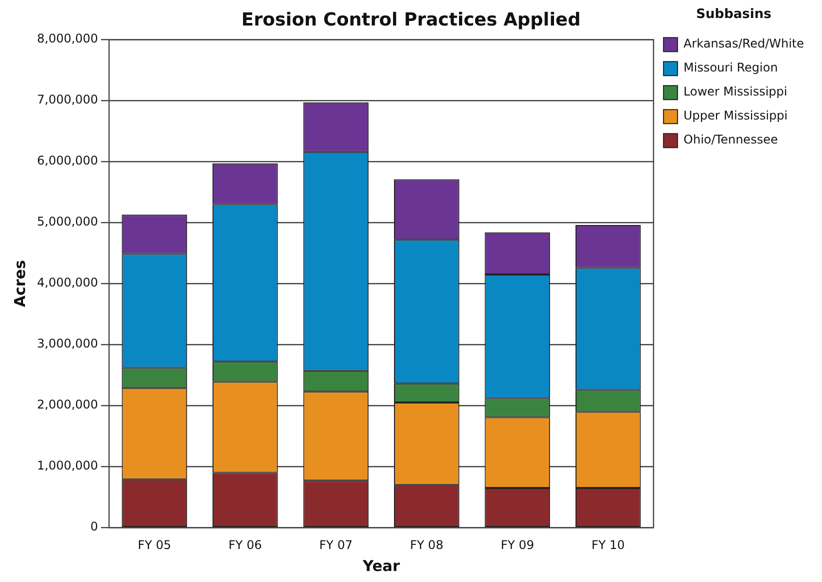  What do you see at coordinates (67, 99) in the screenshot?
I see `y-tick-label: 7,000,000` at bounding box center [67, 99].